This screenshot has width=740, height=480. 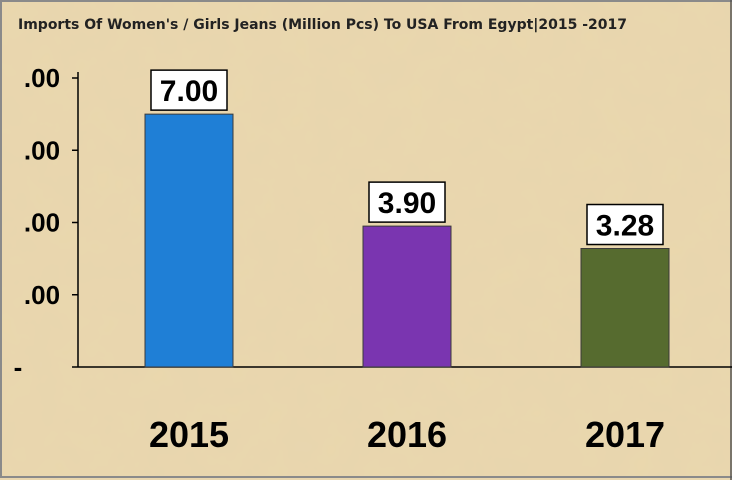 I want to click on x-tick-label: 2017, so click(x=625, y=434).